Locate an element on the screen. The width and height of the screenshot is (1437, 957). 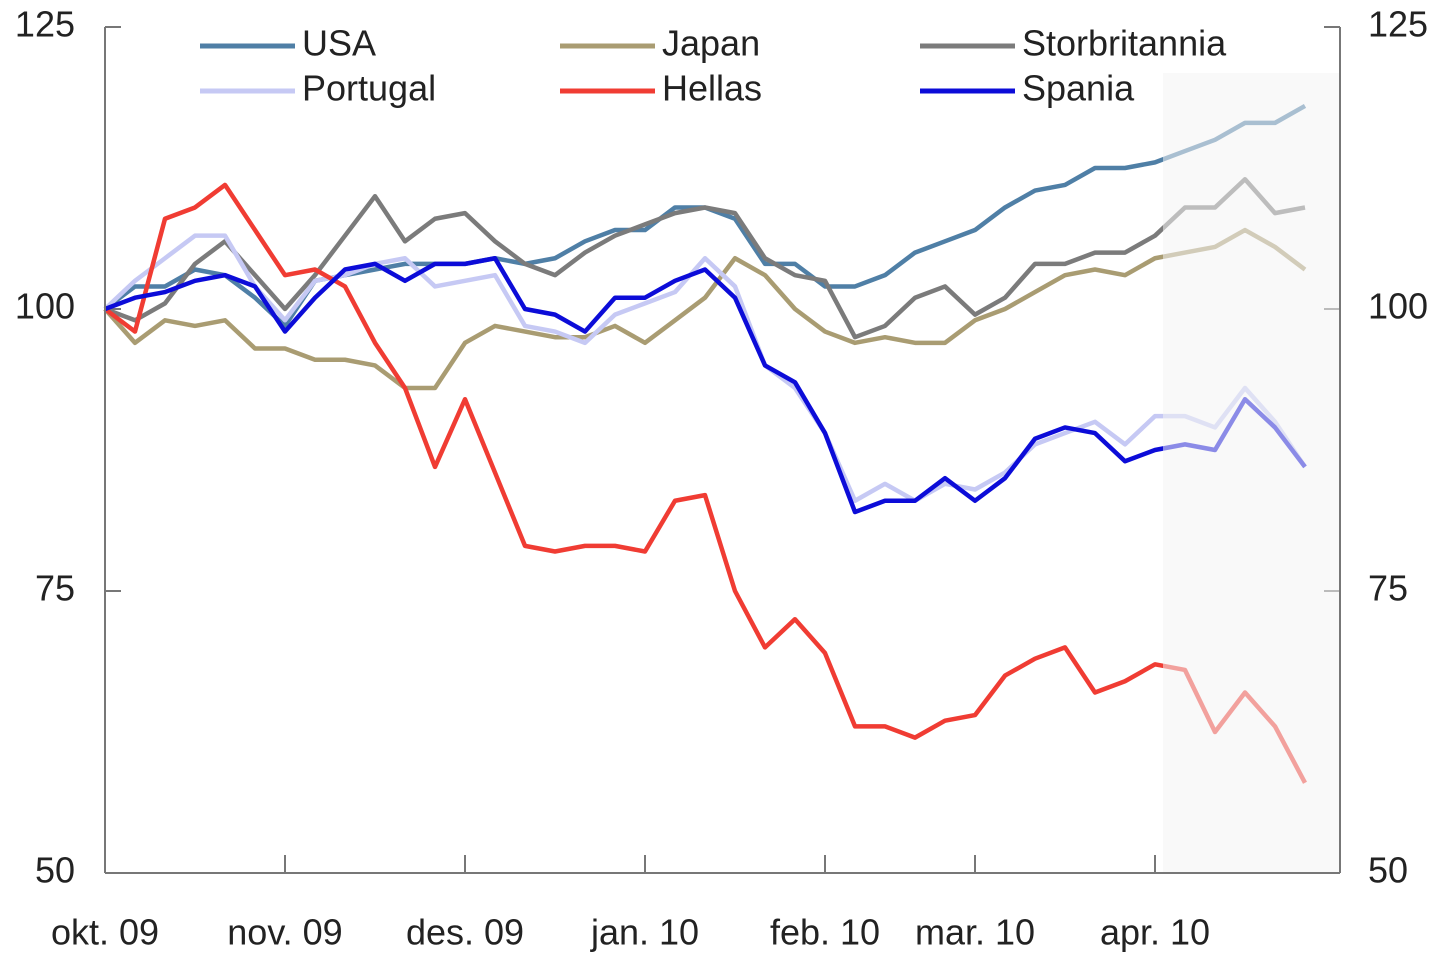
y2-tick-label: 100 is located at coordinates (1398, 306).